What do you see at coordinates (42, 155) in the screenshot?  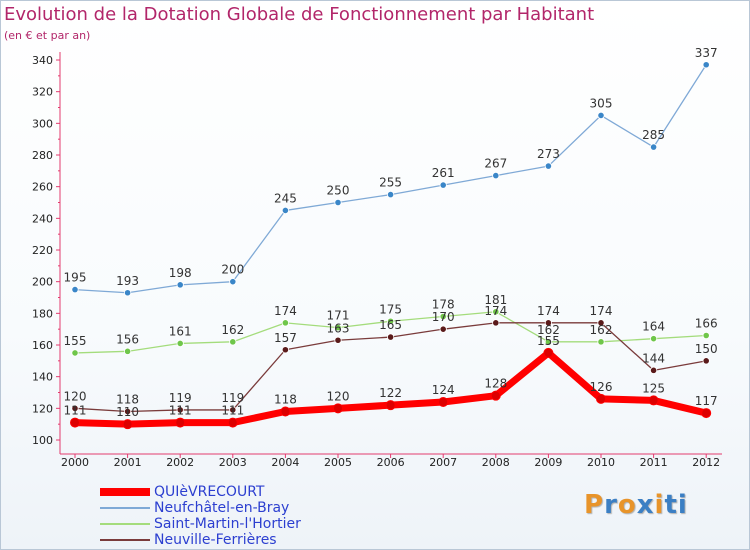 I see `y-tick-label: 280` at bounding box center [42, 155].